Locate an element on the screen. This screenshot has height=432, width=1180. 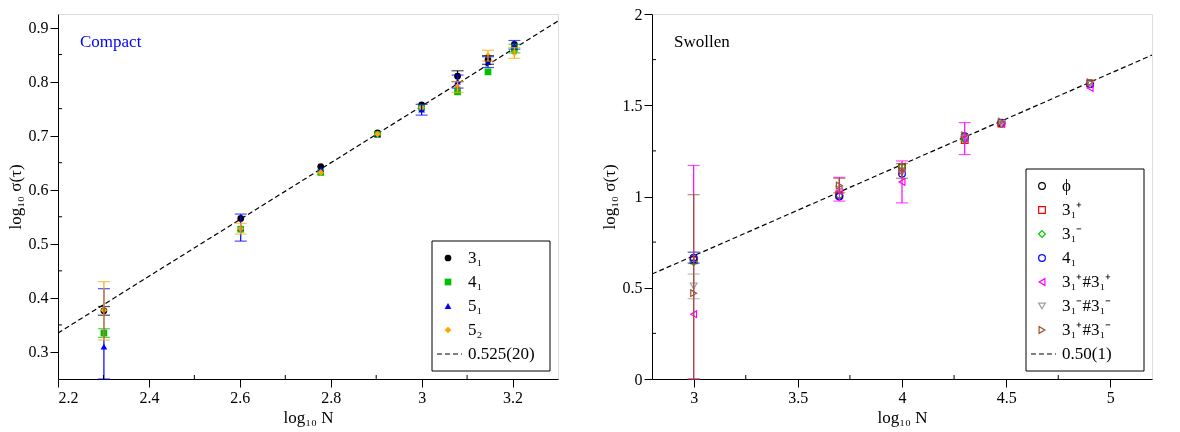
y-tick-label: 1.5 is located at coordinates (632, 105).